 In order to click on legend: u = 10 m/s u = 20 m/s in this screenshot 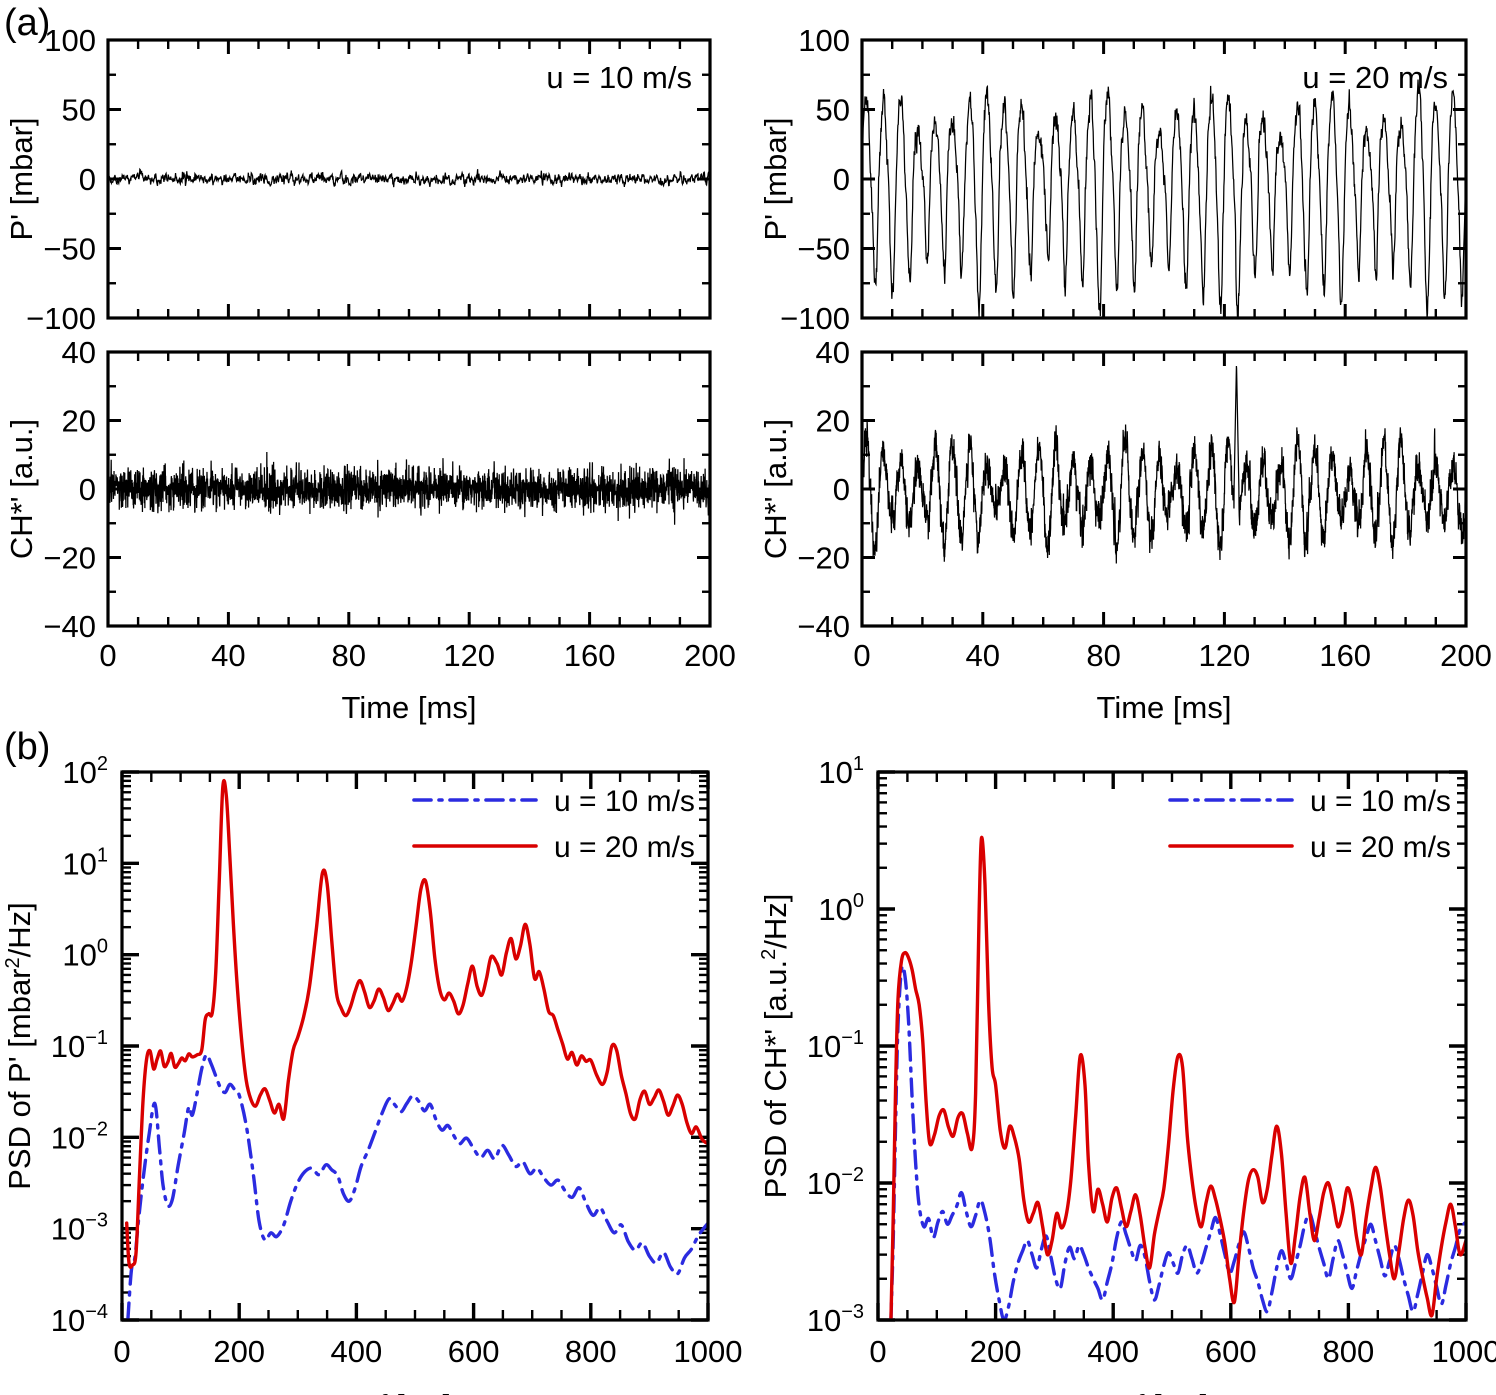, I will do `click(1309, 824)`.